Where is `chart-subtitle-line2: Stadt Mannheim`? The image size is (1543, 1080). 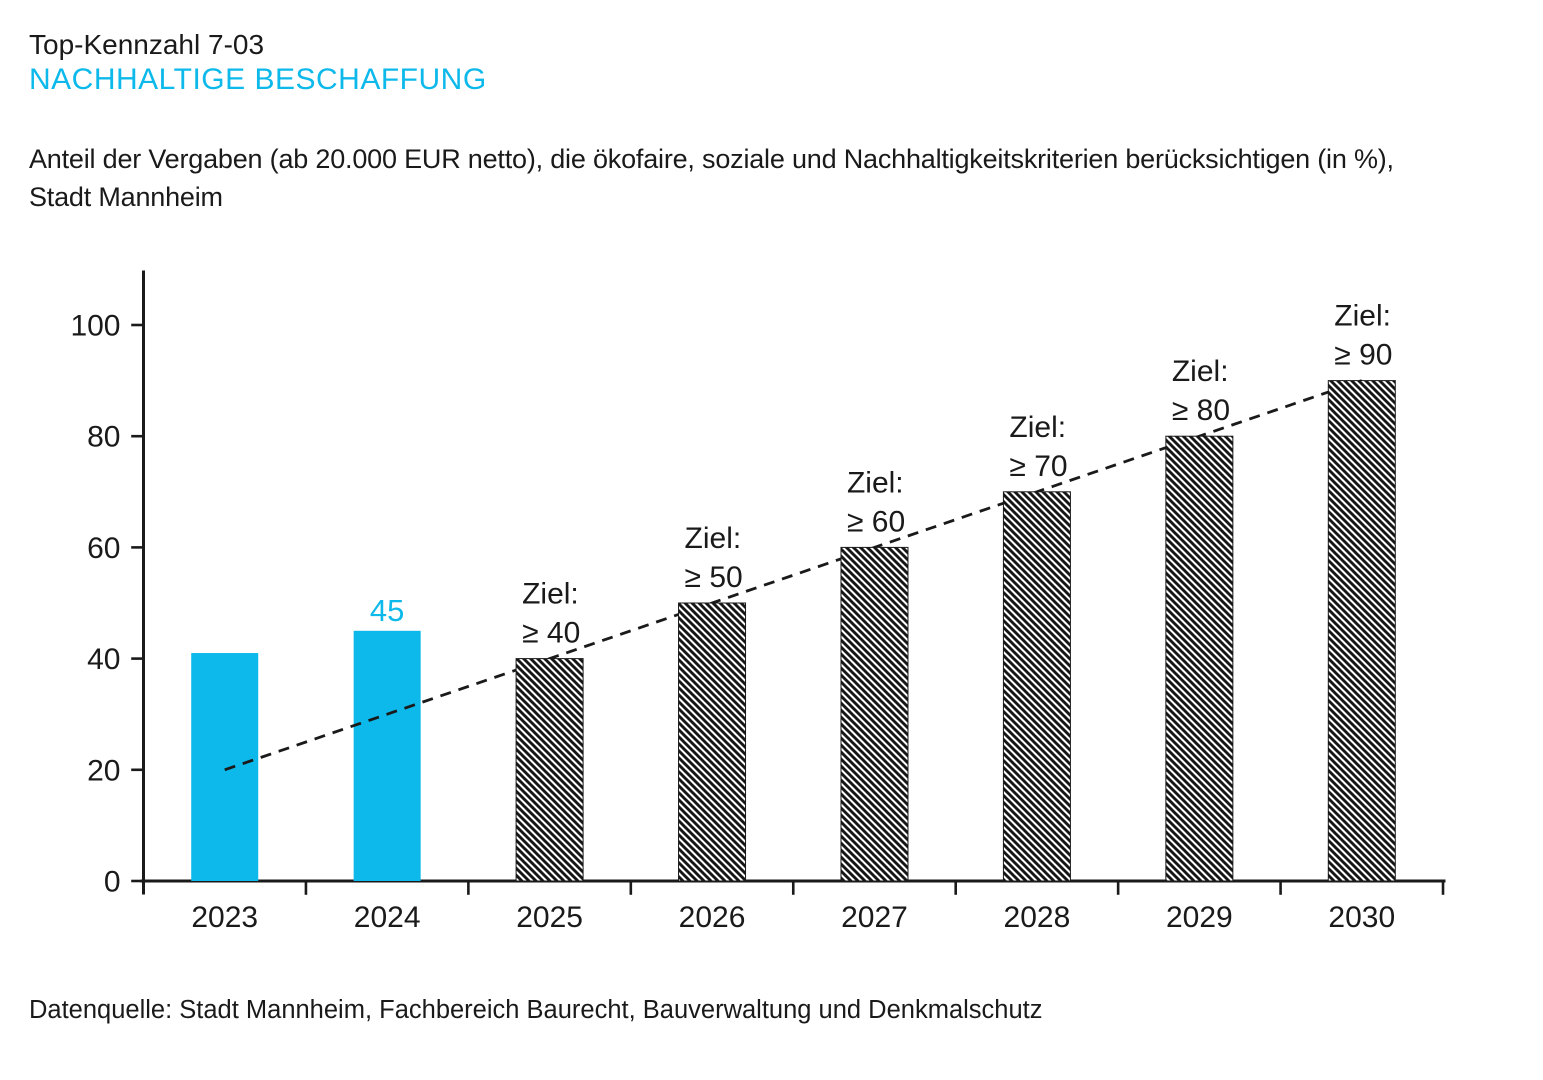
chart-subtitle-line2: Stadt Mannheim is located at coordinates (126, 197).